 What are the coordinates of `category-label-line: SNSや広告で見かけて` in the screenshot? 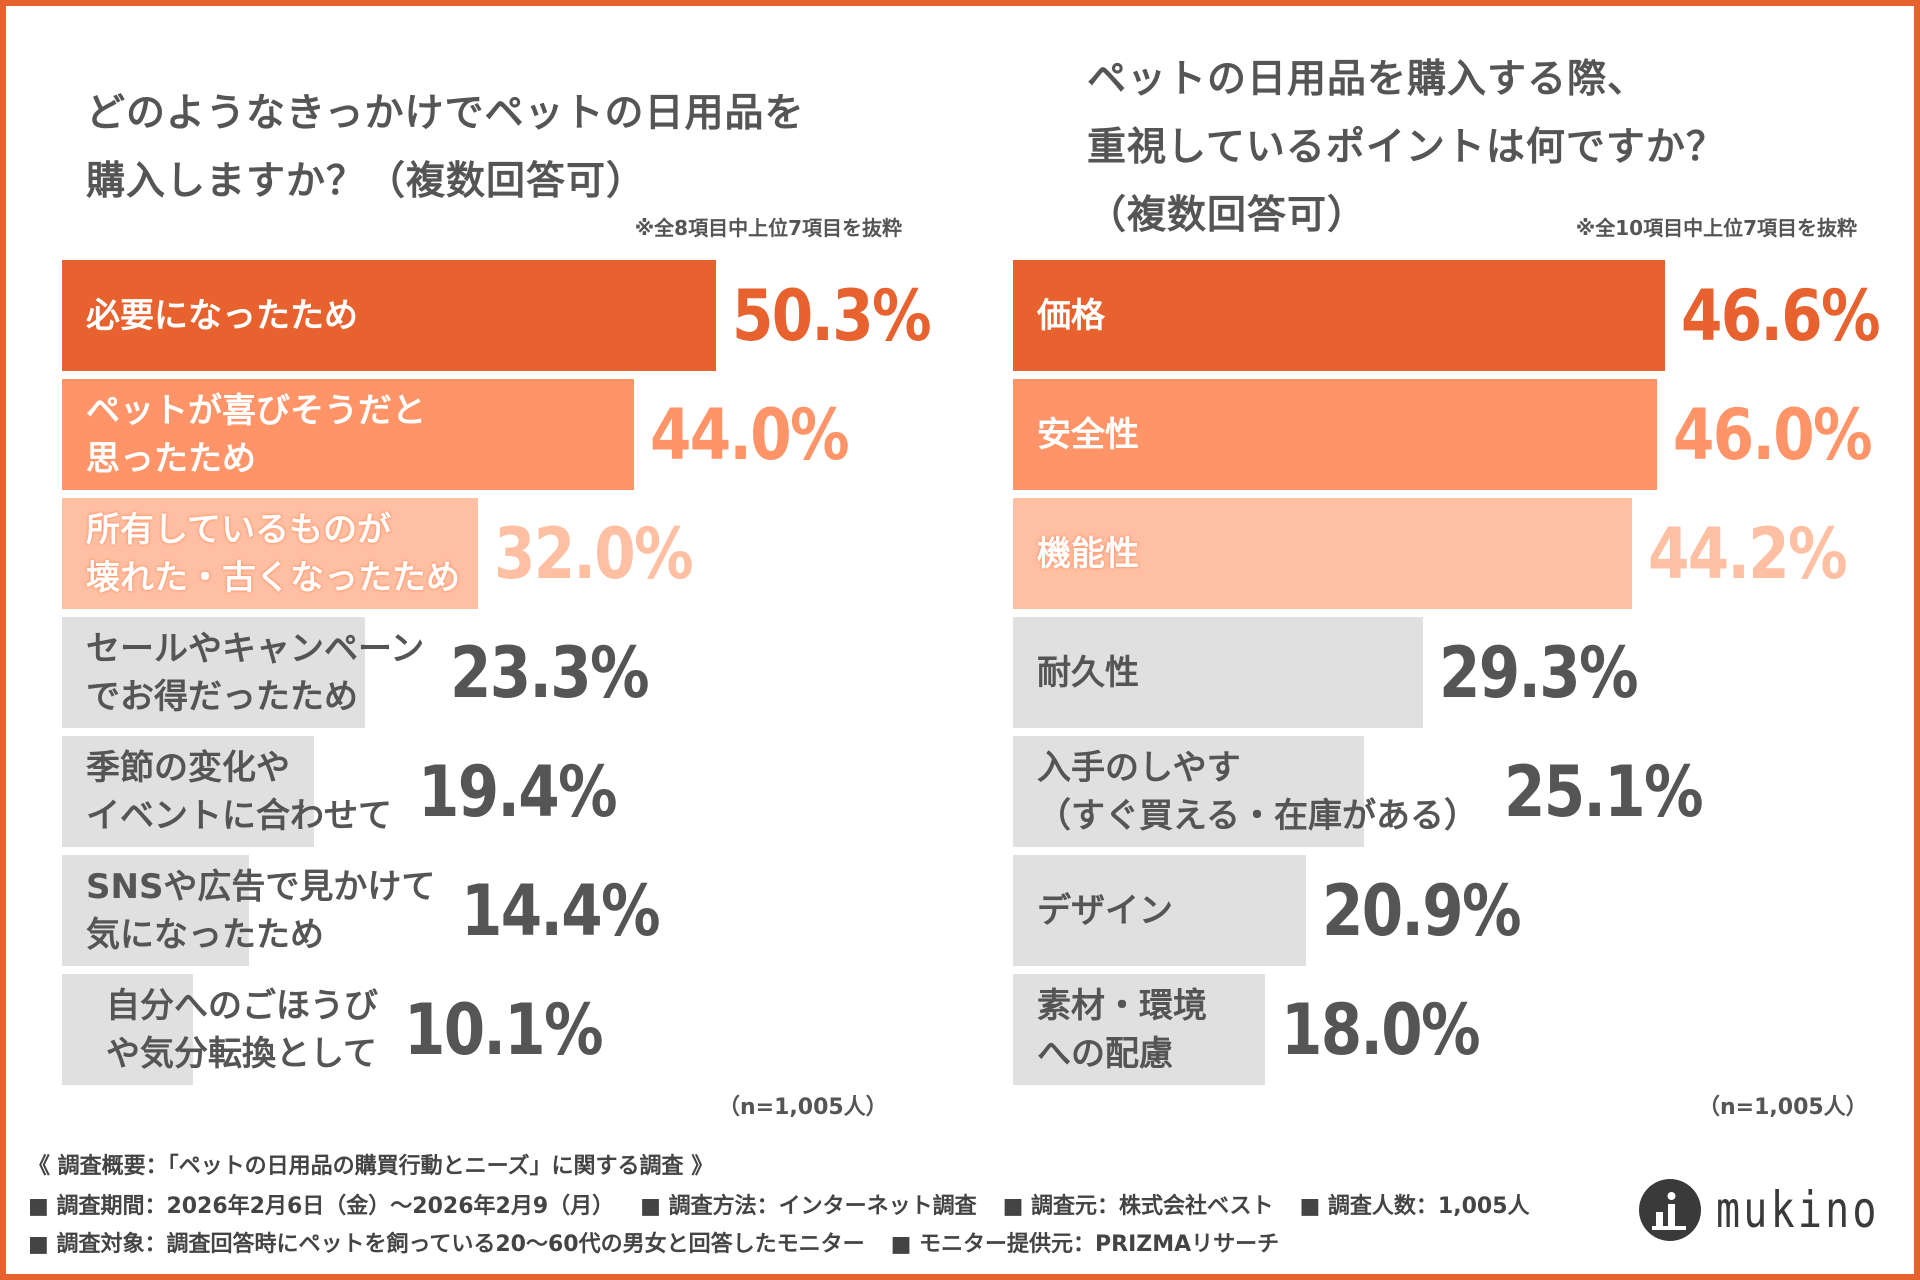 It's located at (261, 886).